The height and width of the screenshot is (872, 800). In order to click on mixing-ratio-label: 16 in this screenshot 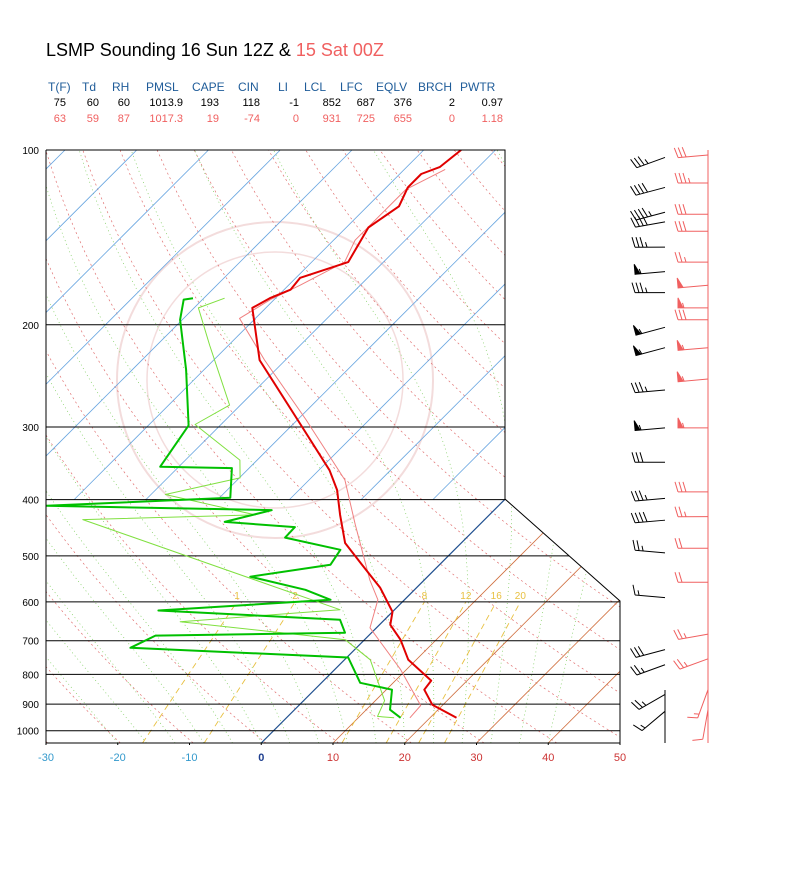, I will do `click(497, 596)`.